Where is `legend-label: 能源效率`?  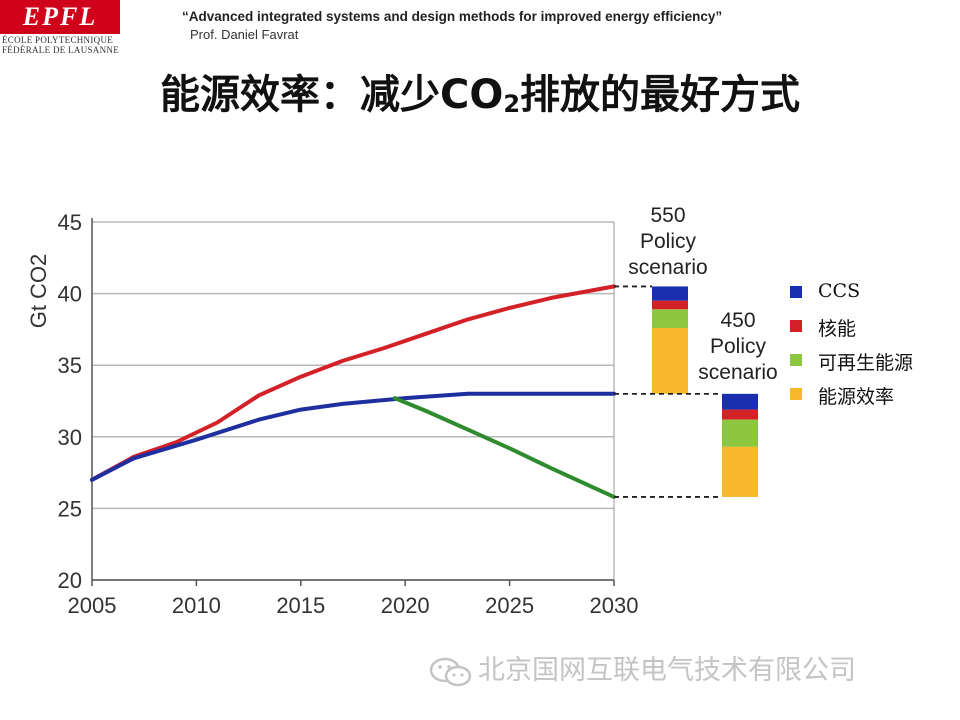
legend-label: 能源效率 is located at coordinates (856, 397).